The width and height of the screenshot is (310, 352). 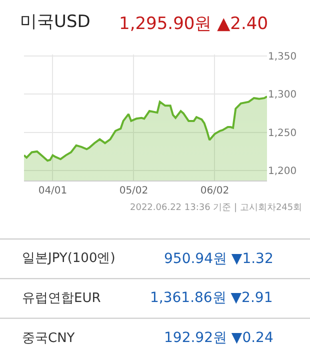 I want to click on text: 유럽연합EUR, so click(x=61, y=298).